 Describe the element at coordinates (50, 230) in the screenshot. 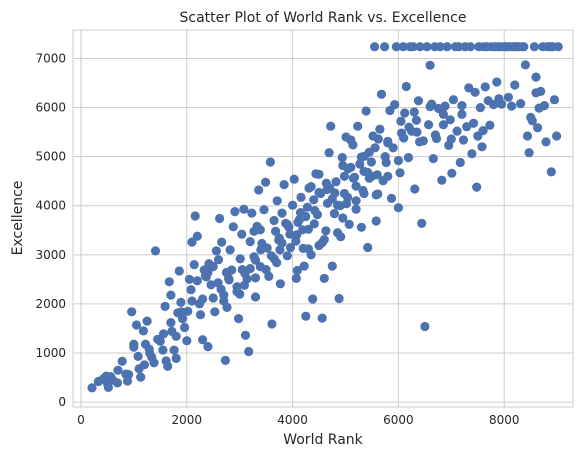

I see `y-tick-labels: 0 1000 2000 3000 4000 5000 6000 7000` at that location.